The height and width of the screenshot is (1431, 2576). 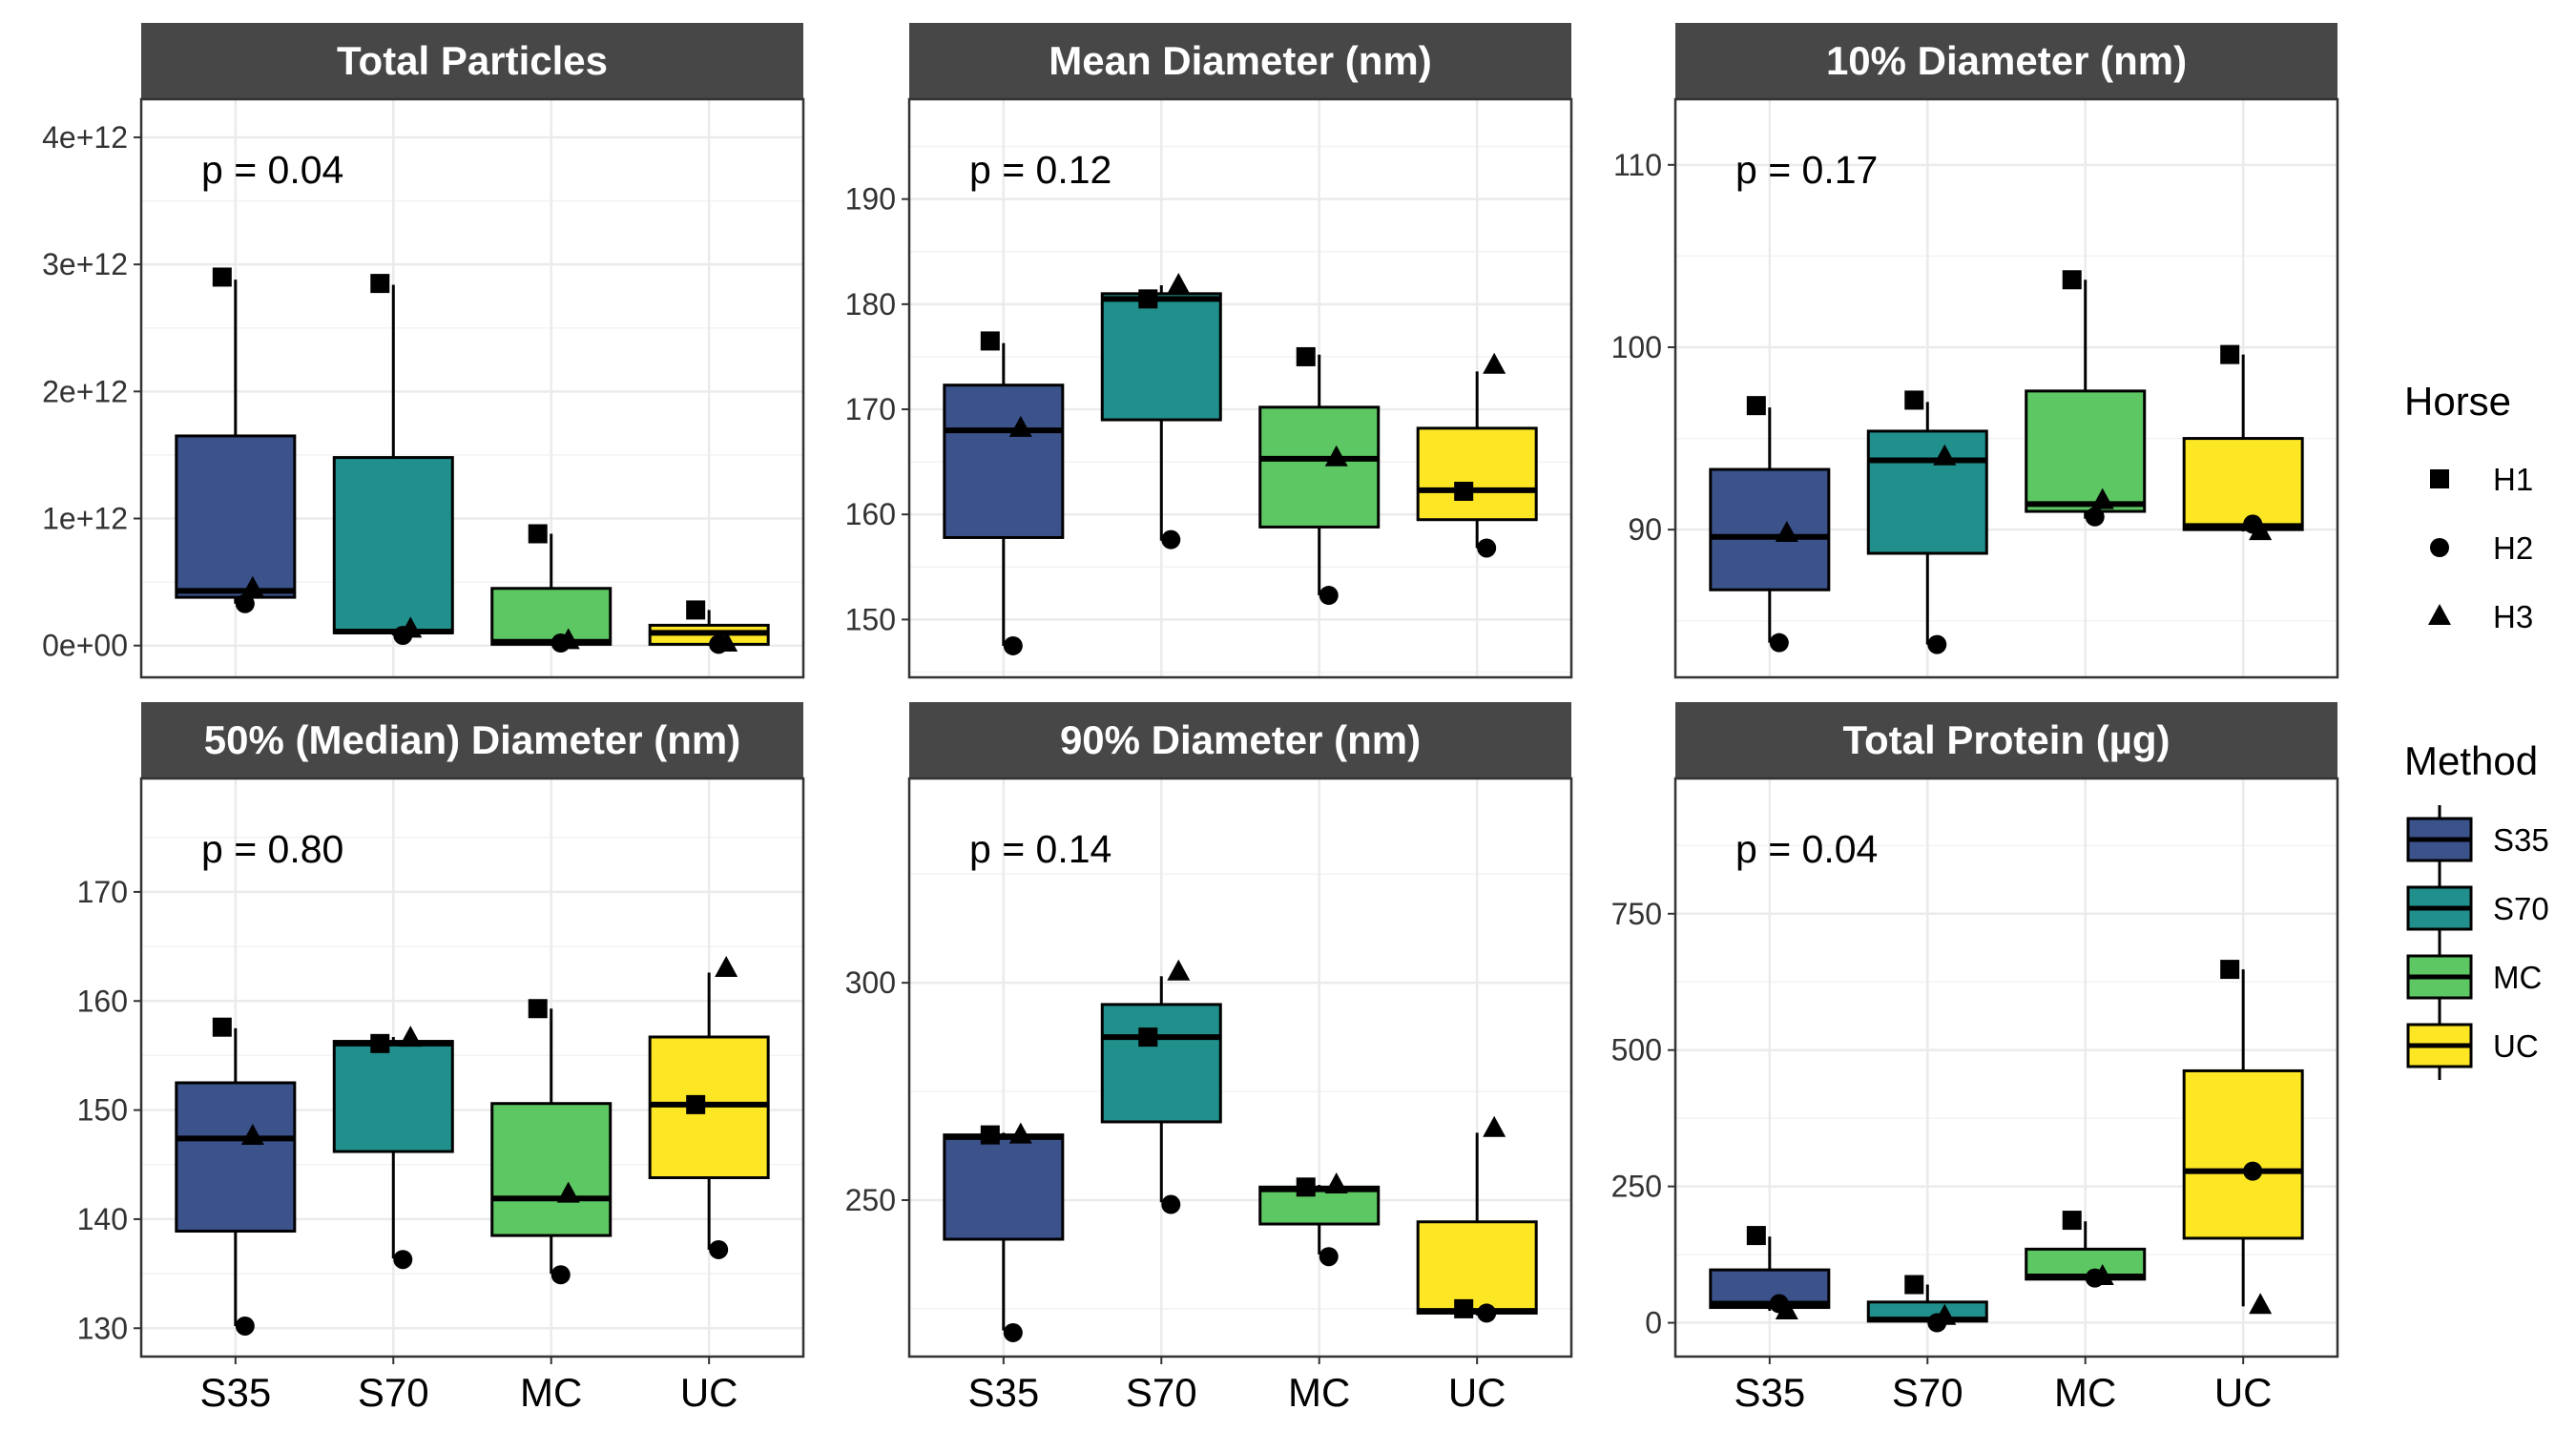 I want to click on y-tick-label: 160, so click(x=870, y=514).